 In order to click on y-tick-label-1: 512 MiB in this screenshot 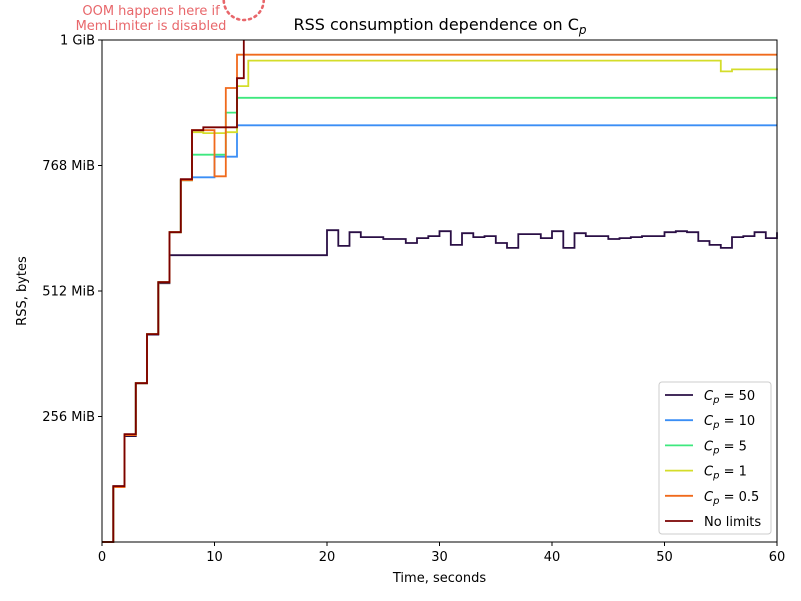, I will do `click(68, 292)`.